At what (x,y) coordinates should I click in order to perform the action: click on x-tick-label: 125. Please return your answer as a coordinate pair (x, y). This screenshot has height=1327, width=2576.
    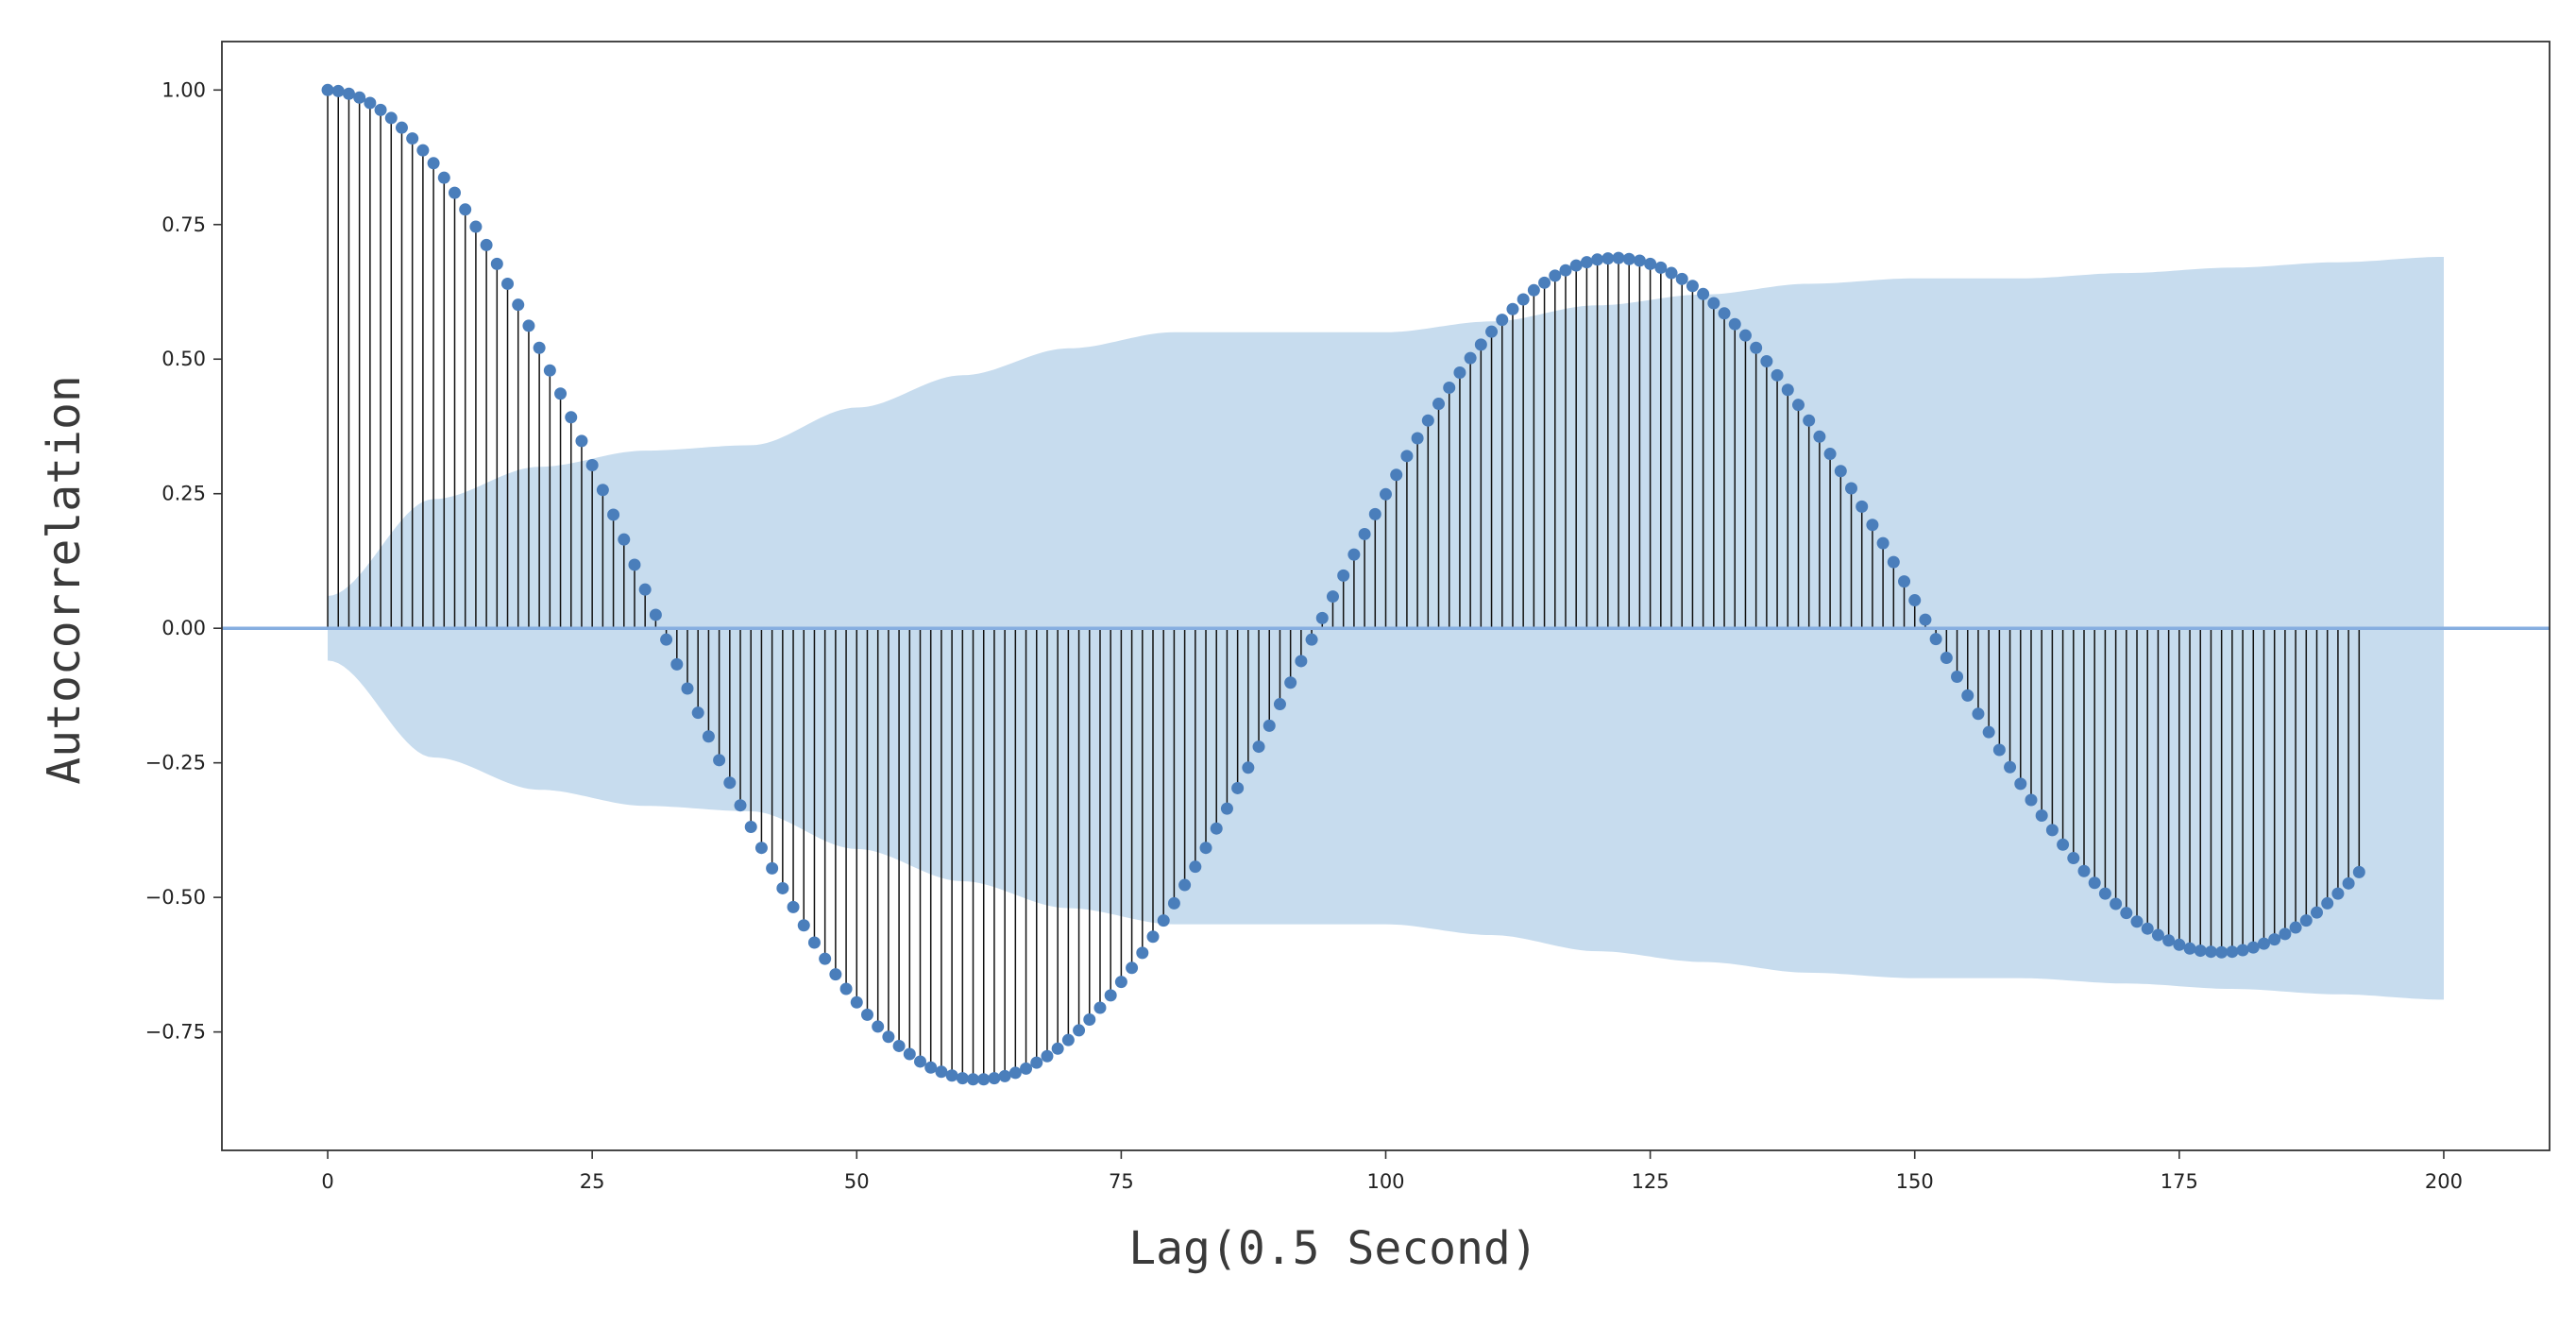
    Looking at the image, I should click on (1650, 1181).